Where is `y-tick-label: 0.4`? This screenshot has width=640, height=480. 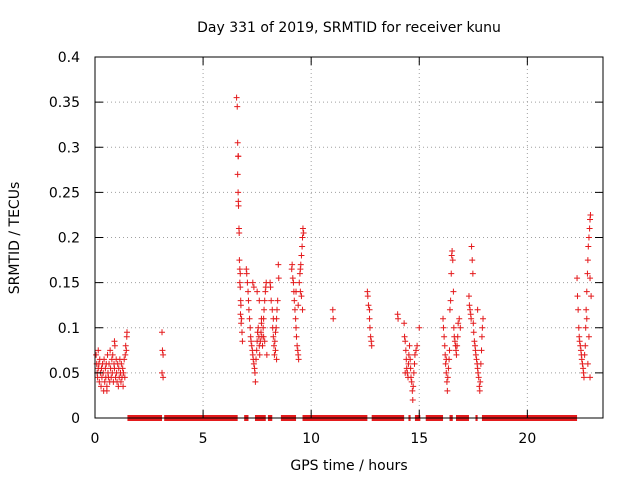
y-tick-label: 0.4 is located at coordinates (69, 58).